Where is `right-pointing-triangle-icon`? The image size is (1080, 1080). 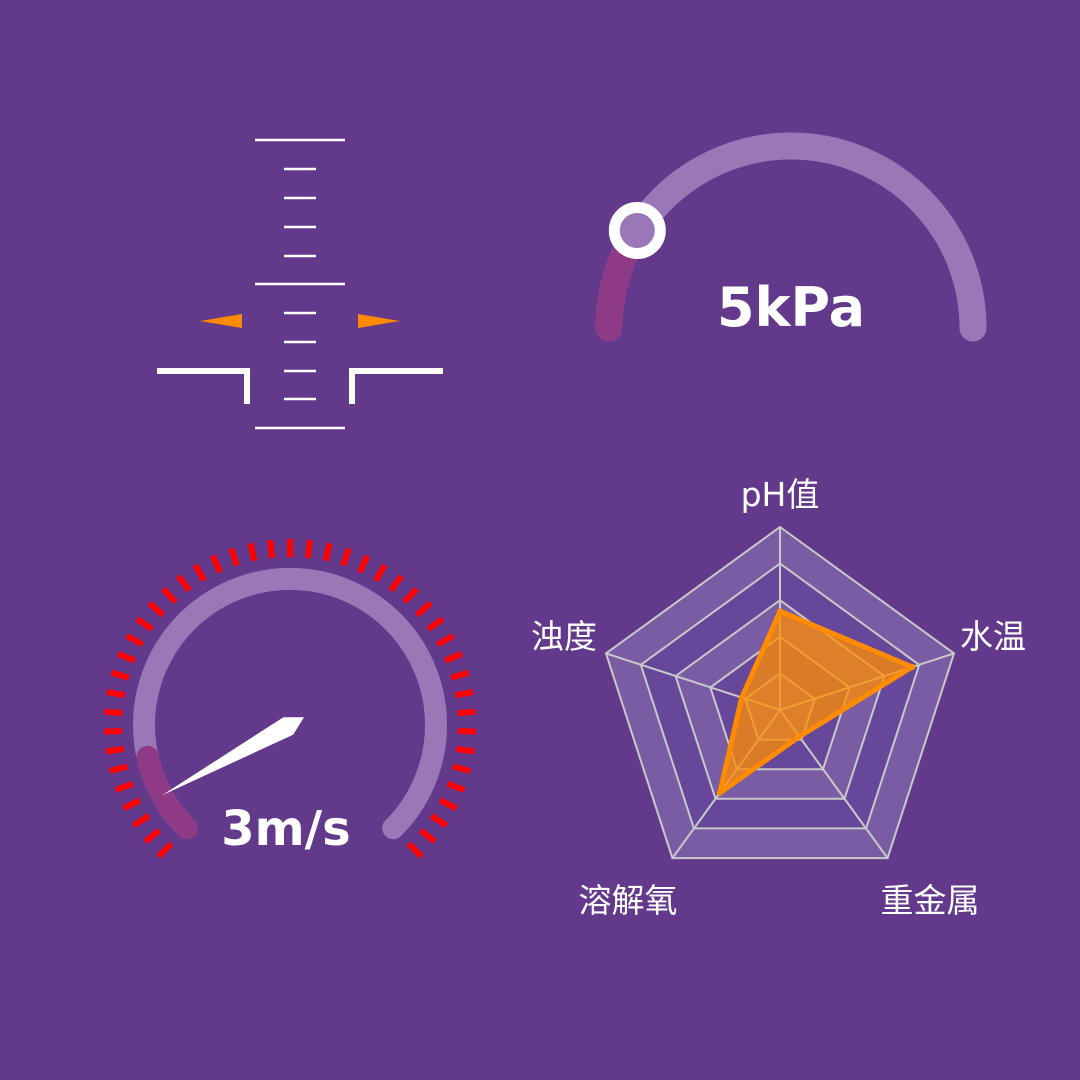
right-pointing-triangle-icon is located at coordinates (379, 321).